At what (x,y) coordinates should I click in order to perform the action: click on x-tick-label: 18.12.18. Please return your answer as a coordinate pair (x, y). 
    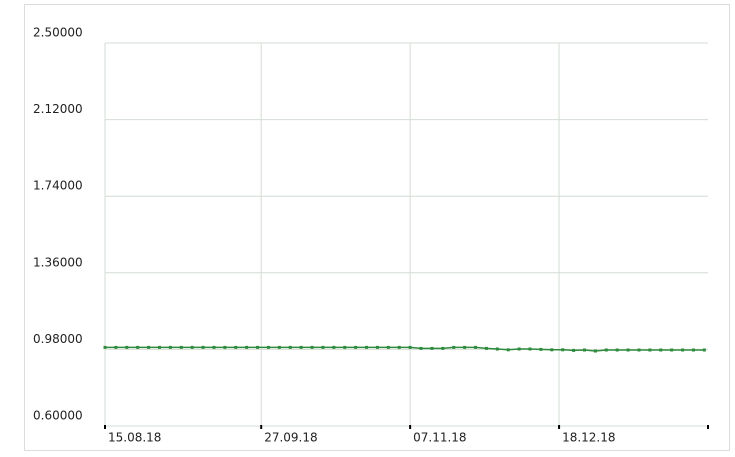
    Looking at the image, I should click on (588, 438).